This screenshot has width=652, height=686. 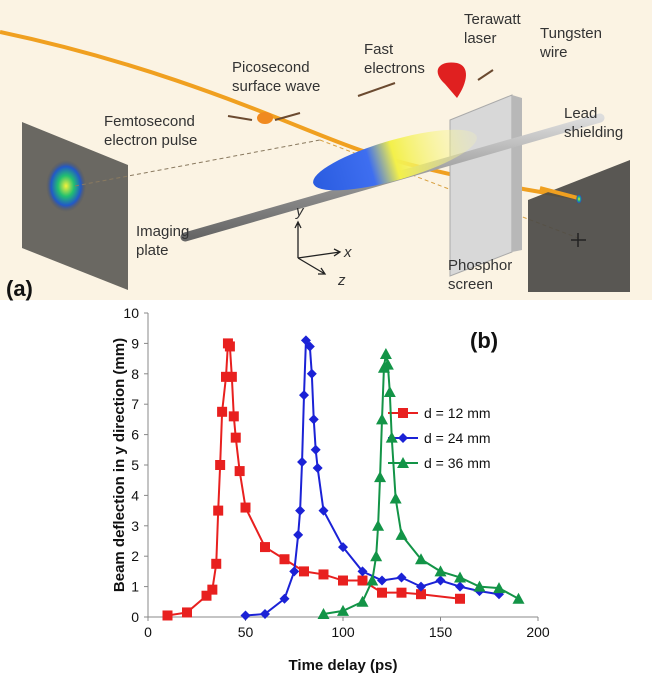 I want to click on diagram-label: Fast, so click(x=379, y=49).